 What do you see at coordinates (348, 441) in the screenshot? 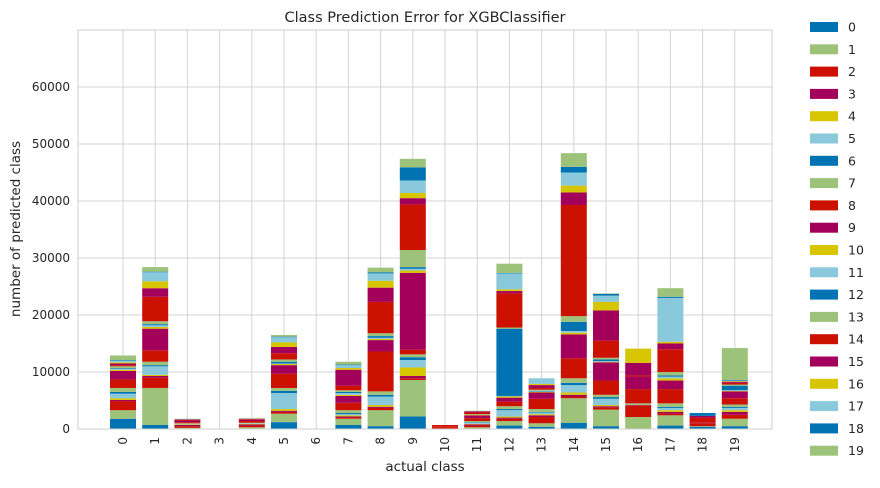
I see `x-tick-label: 7` at bounding box center [348, 441].